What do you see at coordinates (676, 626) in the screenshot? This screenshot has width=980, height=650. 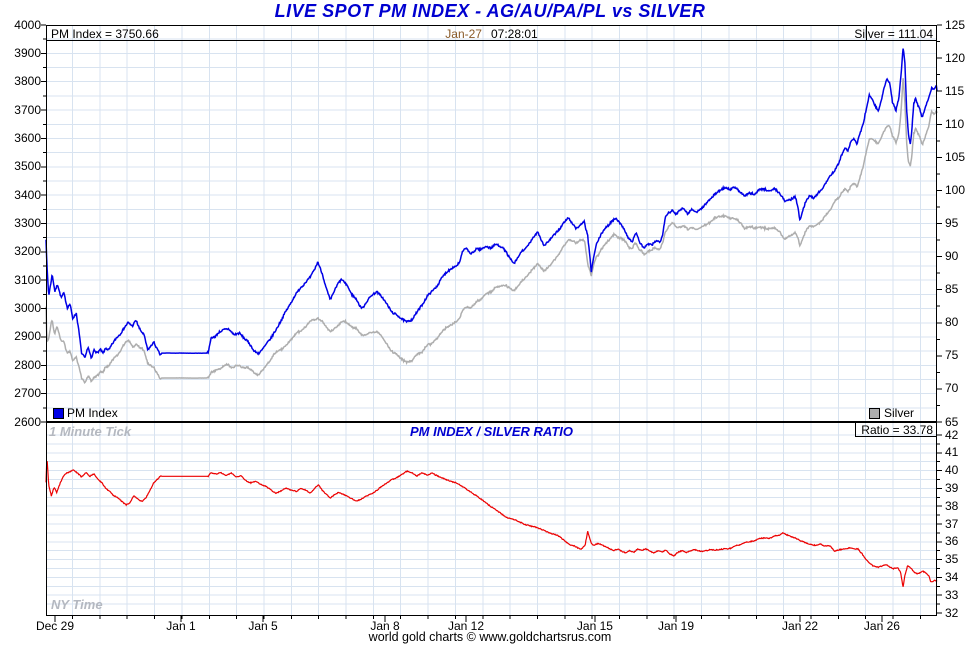 I see `x-axis-date-label: Jan 19` at bounding box center [676, 626].